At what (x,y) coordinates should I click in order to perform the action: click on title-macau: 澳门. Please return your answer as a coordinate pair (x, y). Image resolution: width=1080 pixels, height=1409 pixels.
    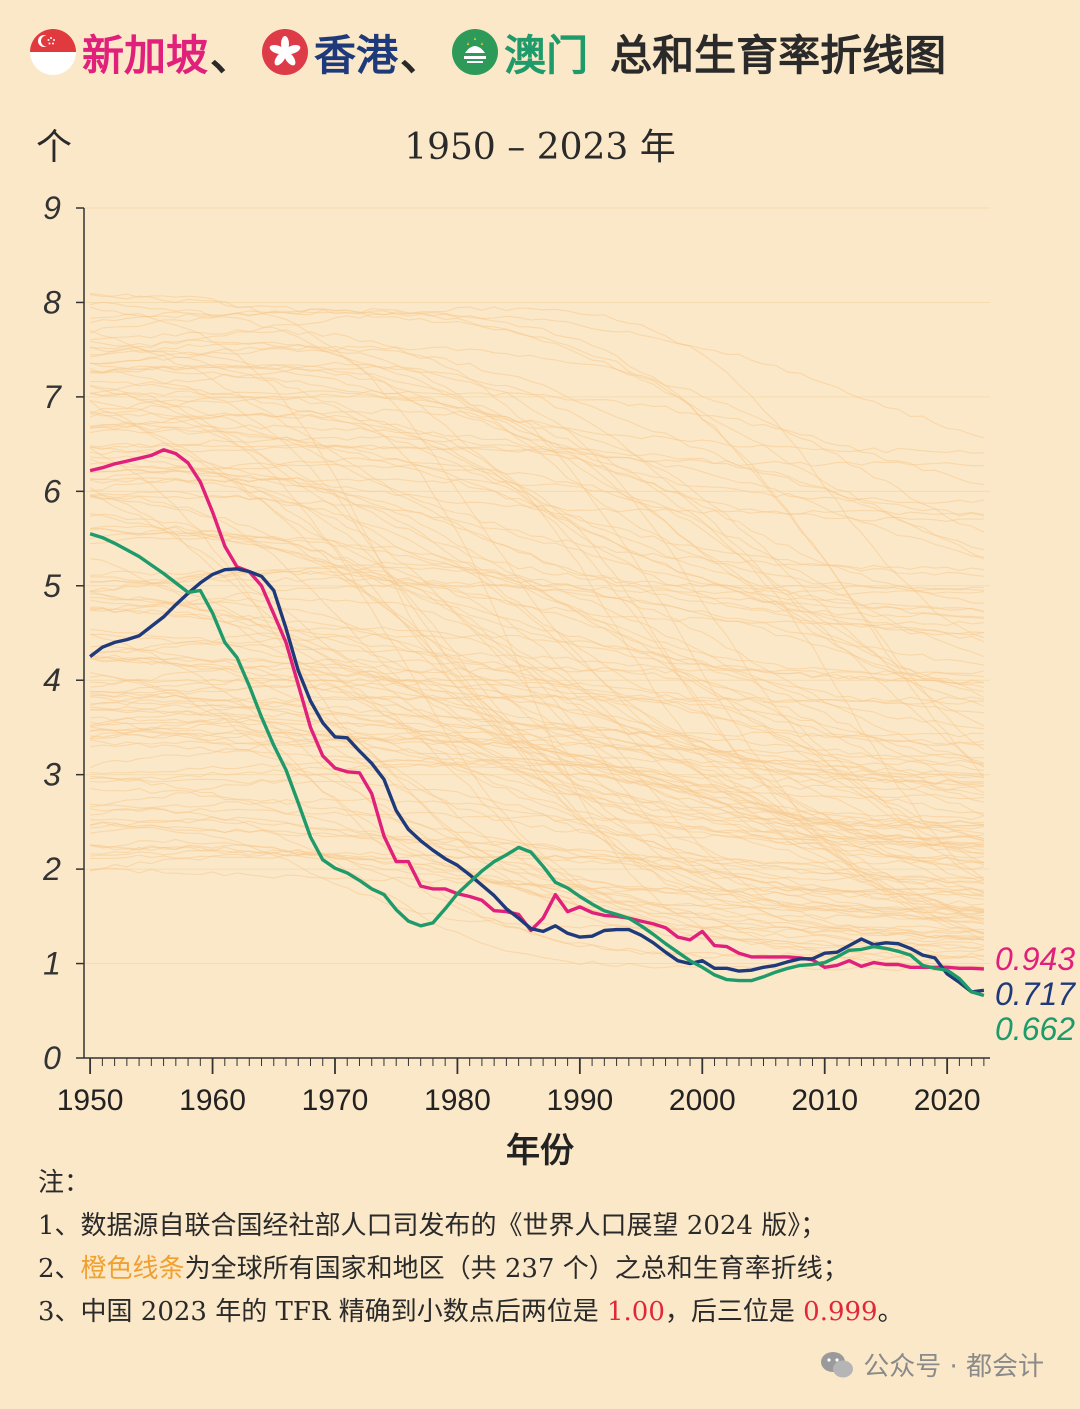
    Looking at the image, I should click on (546, 55).